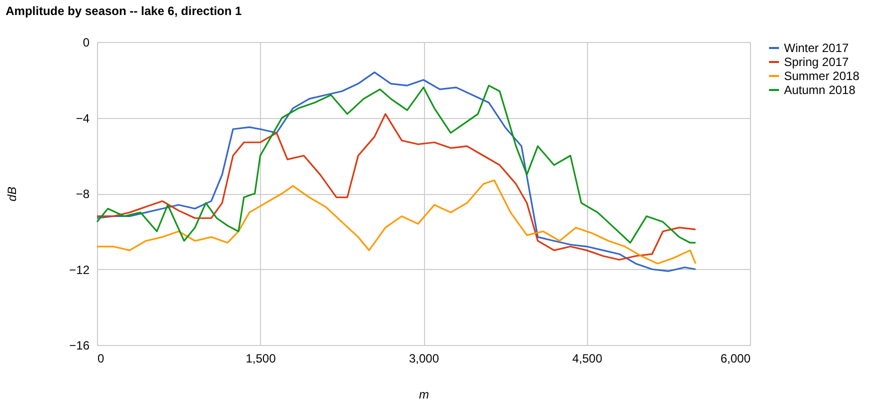 This screenshot has height=410, width=895. Describe the element at coordinates (822, 76) in the screenshot. I see `legend-label: Summer 2018` at that location.